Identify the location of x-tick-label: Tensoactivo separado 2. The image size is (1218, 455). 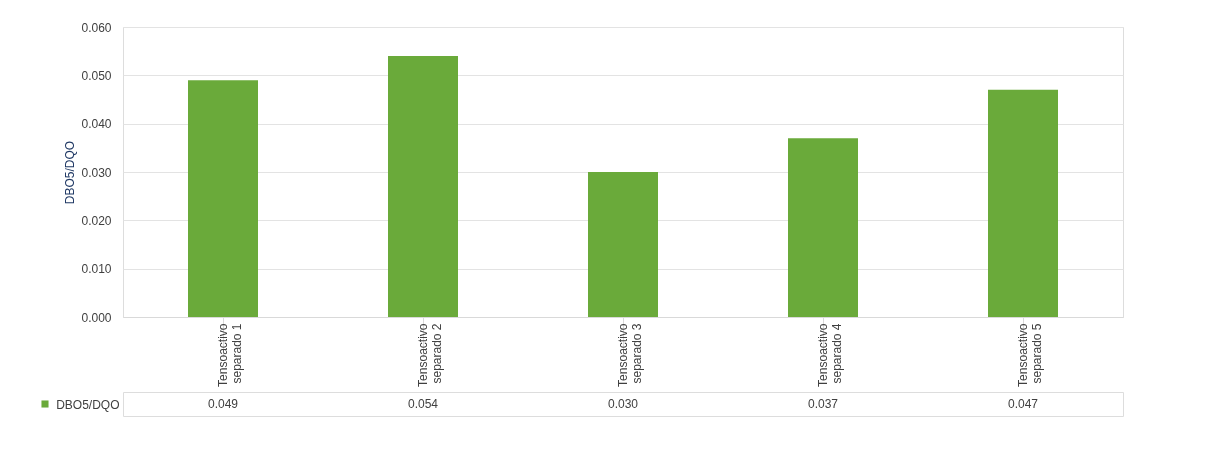
(430, 355).